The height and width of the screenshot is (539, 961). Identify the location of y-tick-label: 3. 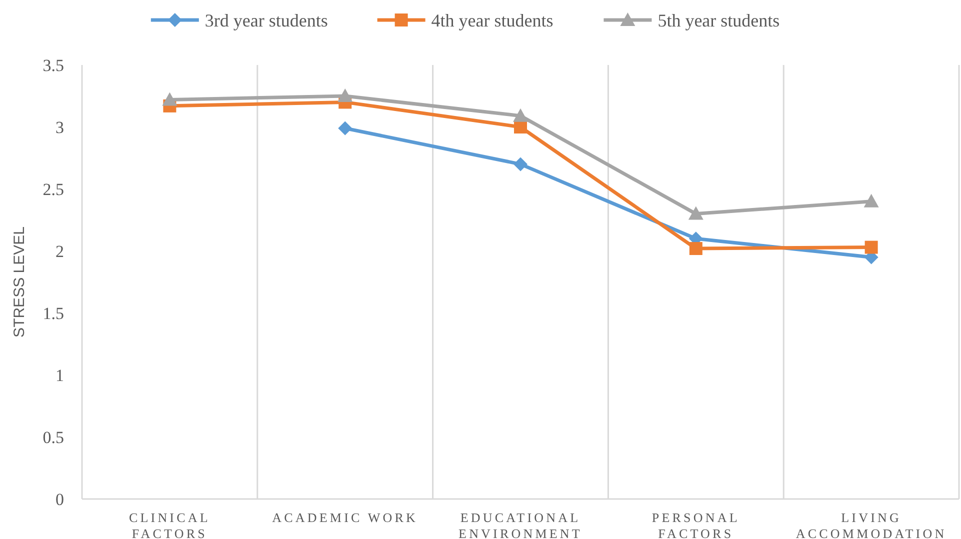
(60, 127).